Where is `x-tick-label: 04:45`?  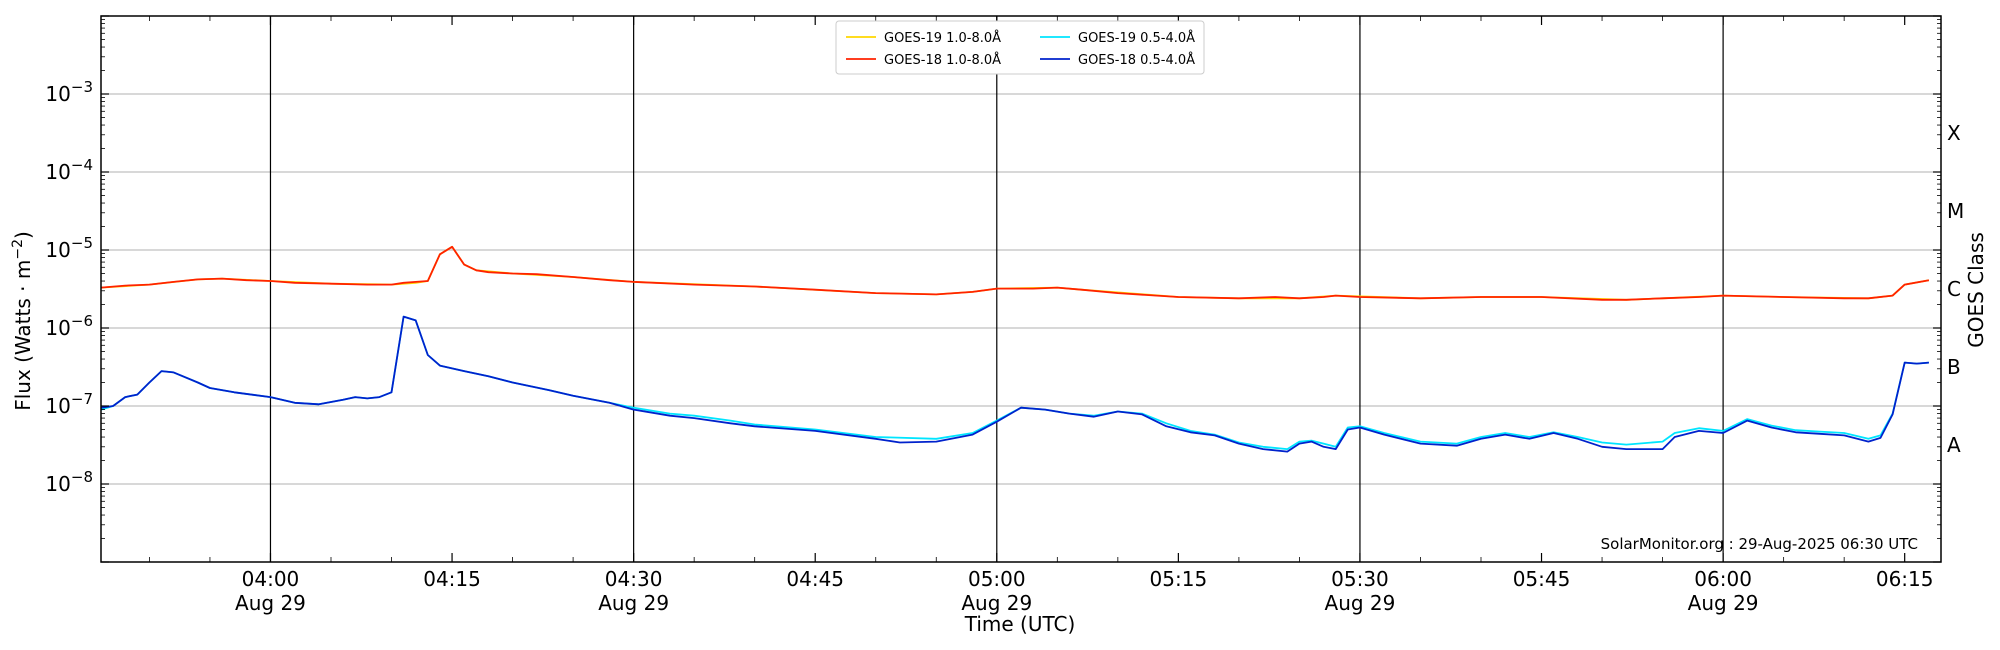 x-tick-label: 04:45 is located at coordinates (815, 579).